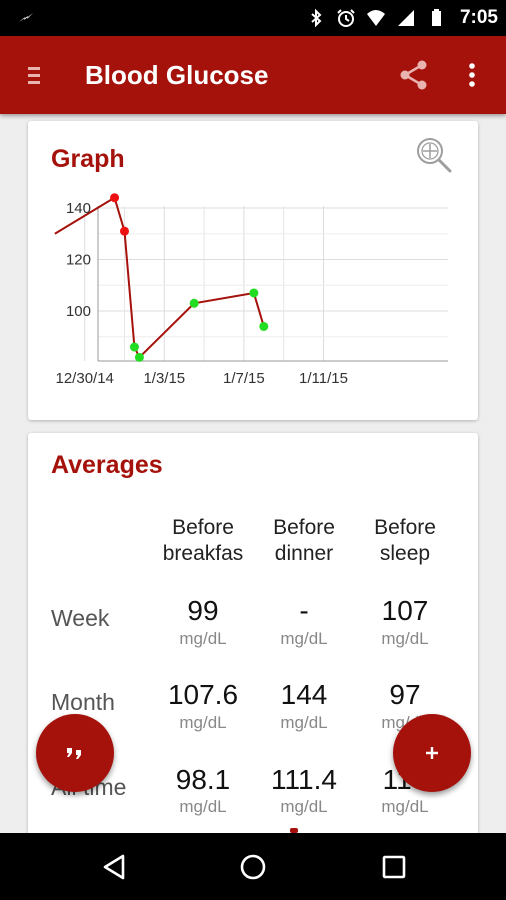 The image size is (506, 900). What do you see at coordinates (478, 17) in the screenshot?
I see `clock: 7:05` at bounding box center [478, 17].